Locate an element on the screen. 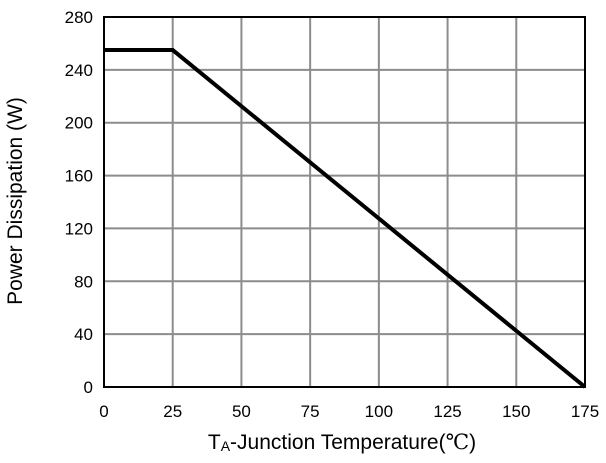 The height and width of the screenshot is (463, 606). y-tick-label: 160 is located at coordinates (79, 176).